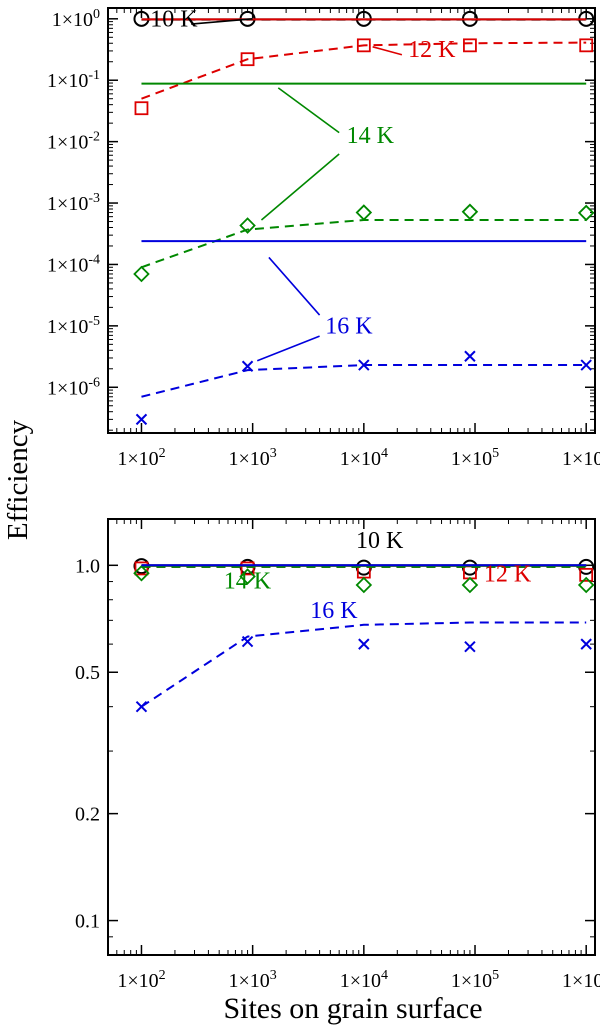 The height and width of the screenshot is (1028, 600). I want to click on x-axis-label: Sites on grain surface, so click(352, 1008).